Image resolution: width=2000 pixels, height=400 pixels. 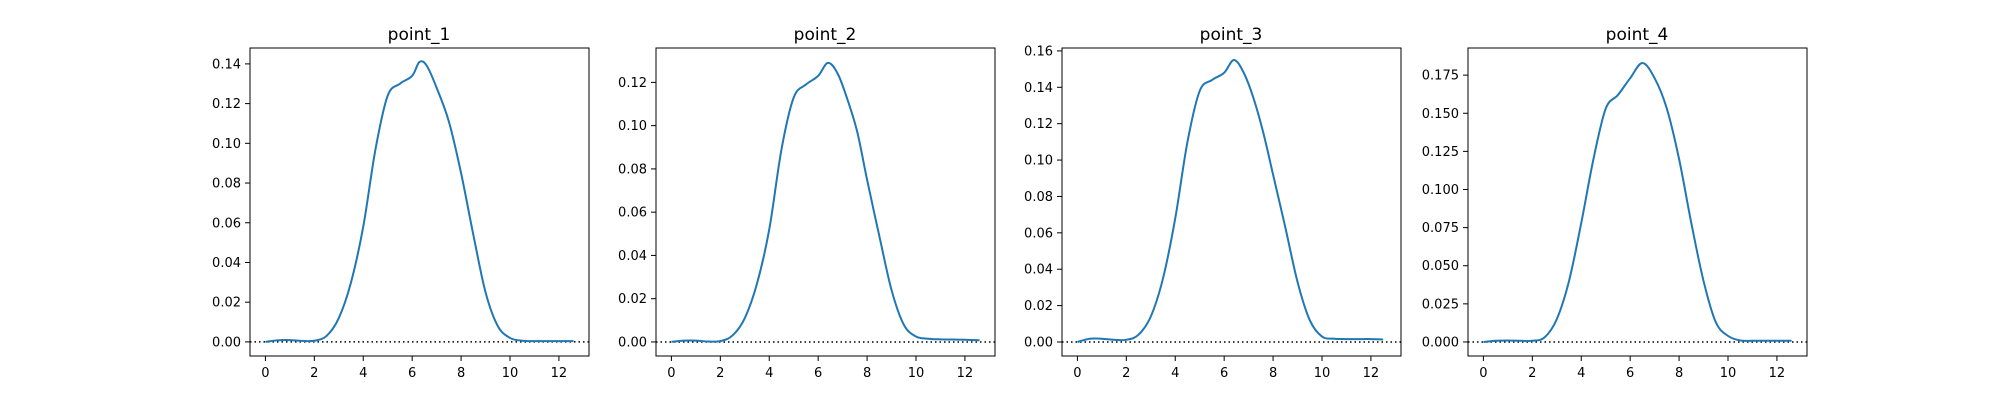 I want to click on y-tick-label: 0.000, so click(x=1440, y=342).